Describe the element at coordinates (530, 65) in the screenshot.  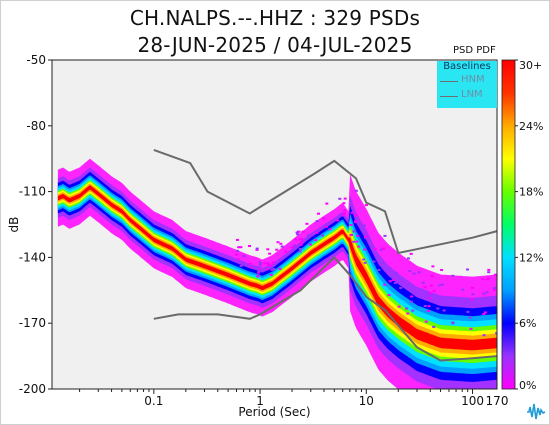
I see `colorbar-label: 30+` at that location.